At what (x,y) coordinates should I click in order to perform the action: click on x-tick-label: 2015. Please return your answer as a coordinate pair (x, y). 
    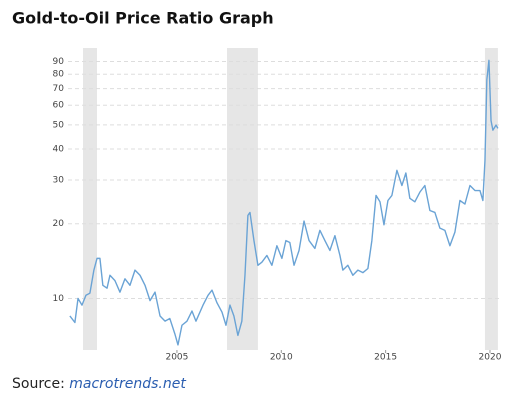
    Looking at the image, I should click on (385, 358).